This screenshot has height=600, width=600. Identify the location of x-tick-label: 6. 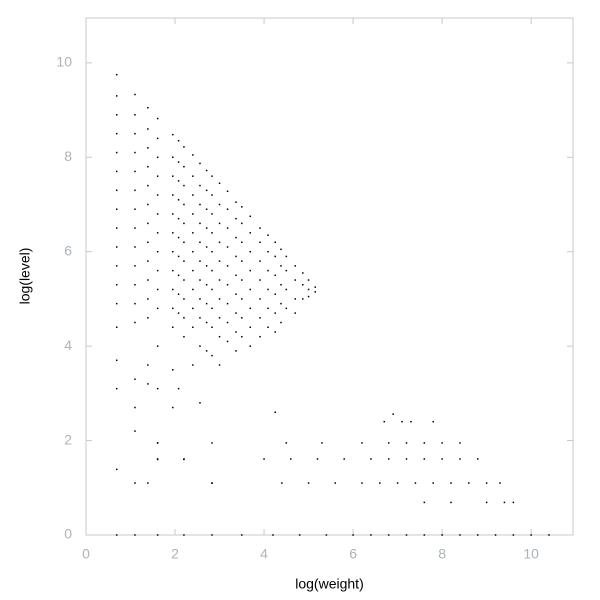
(353, 554).